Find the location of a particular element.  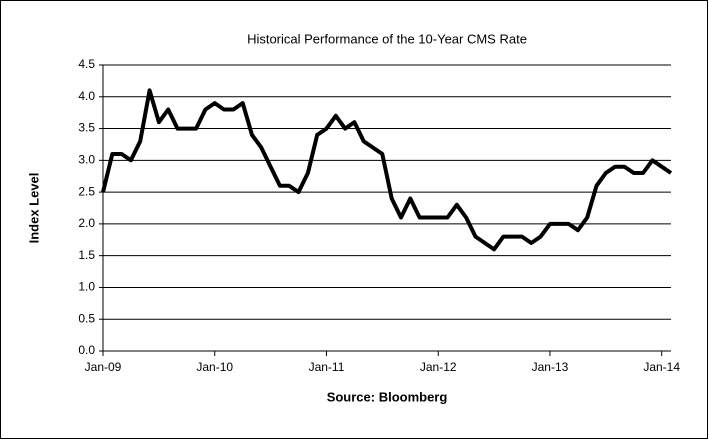

y-tick-label: 3.5 is located at coordinates (86, 128).